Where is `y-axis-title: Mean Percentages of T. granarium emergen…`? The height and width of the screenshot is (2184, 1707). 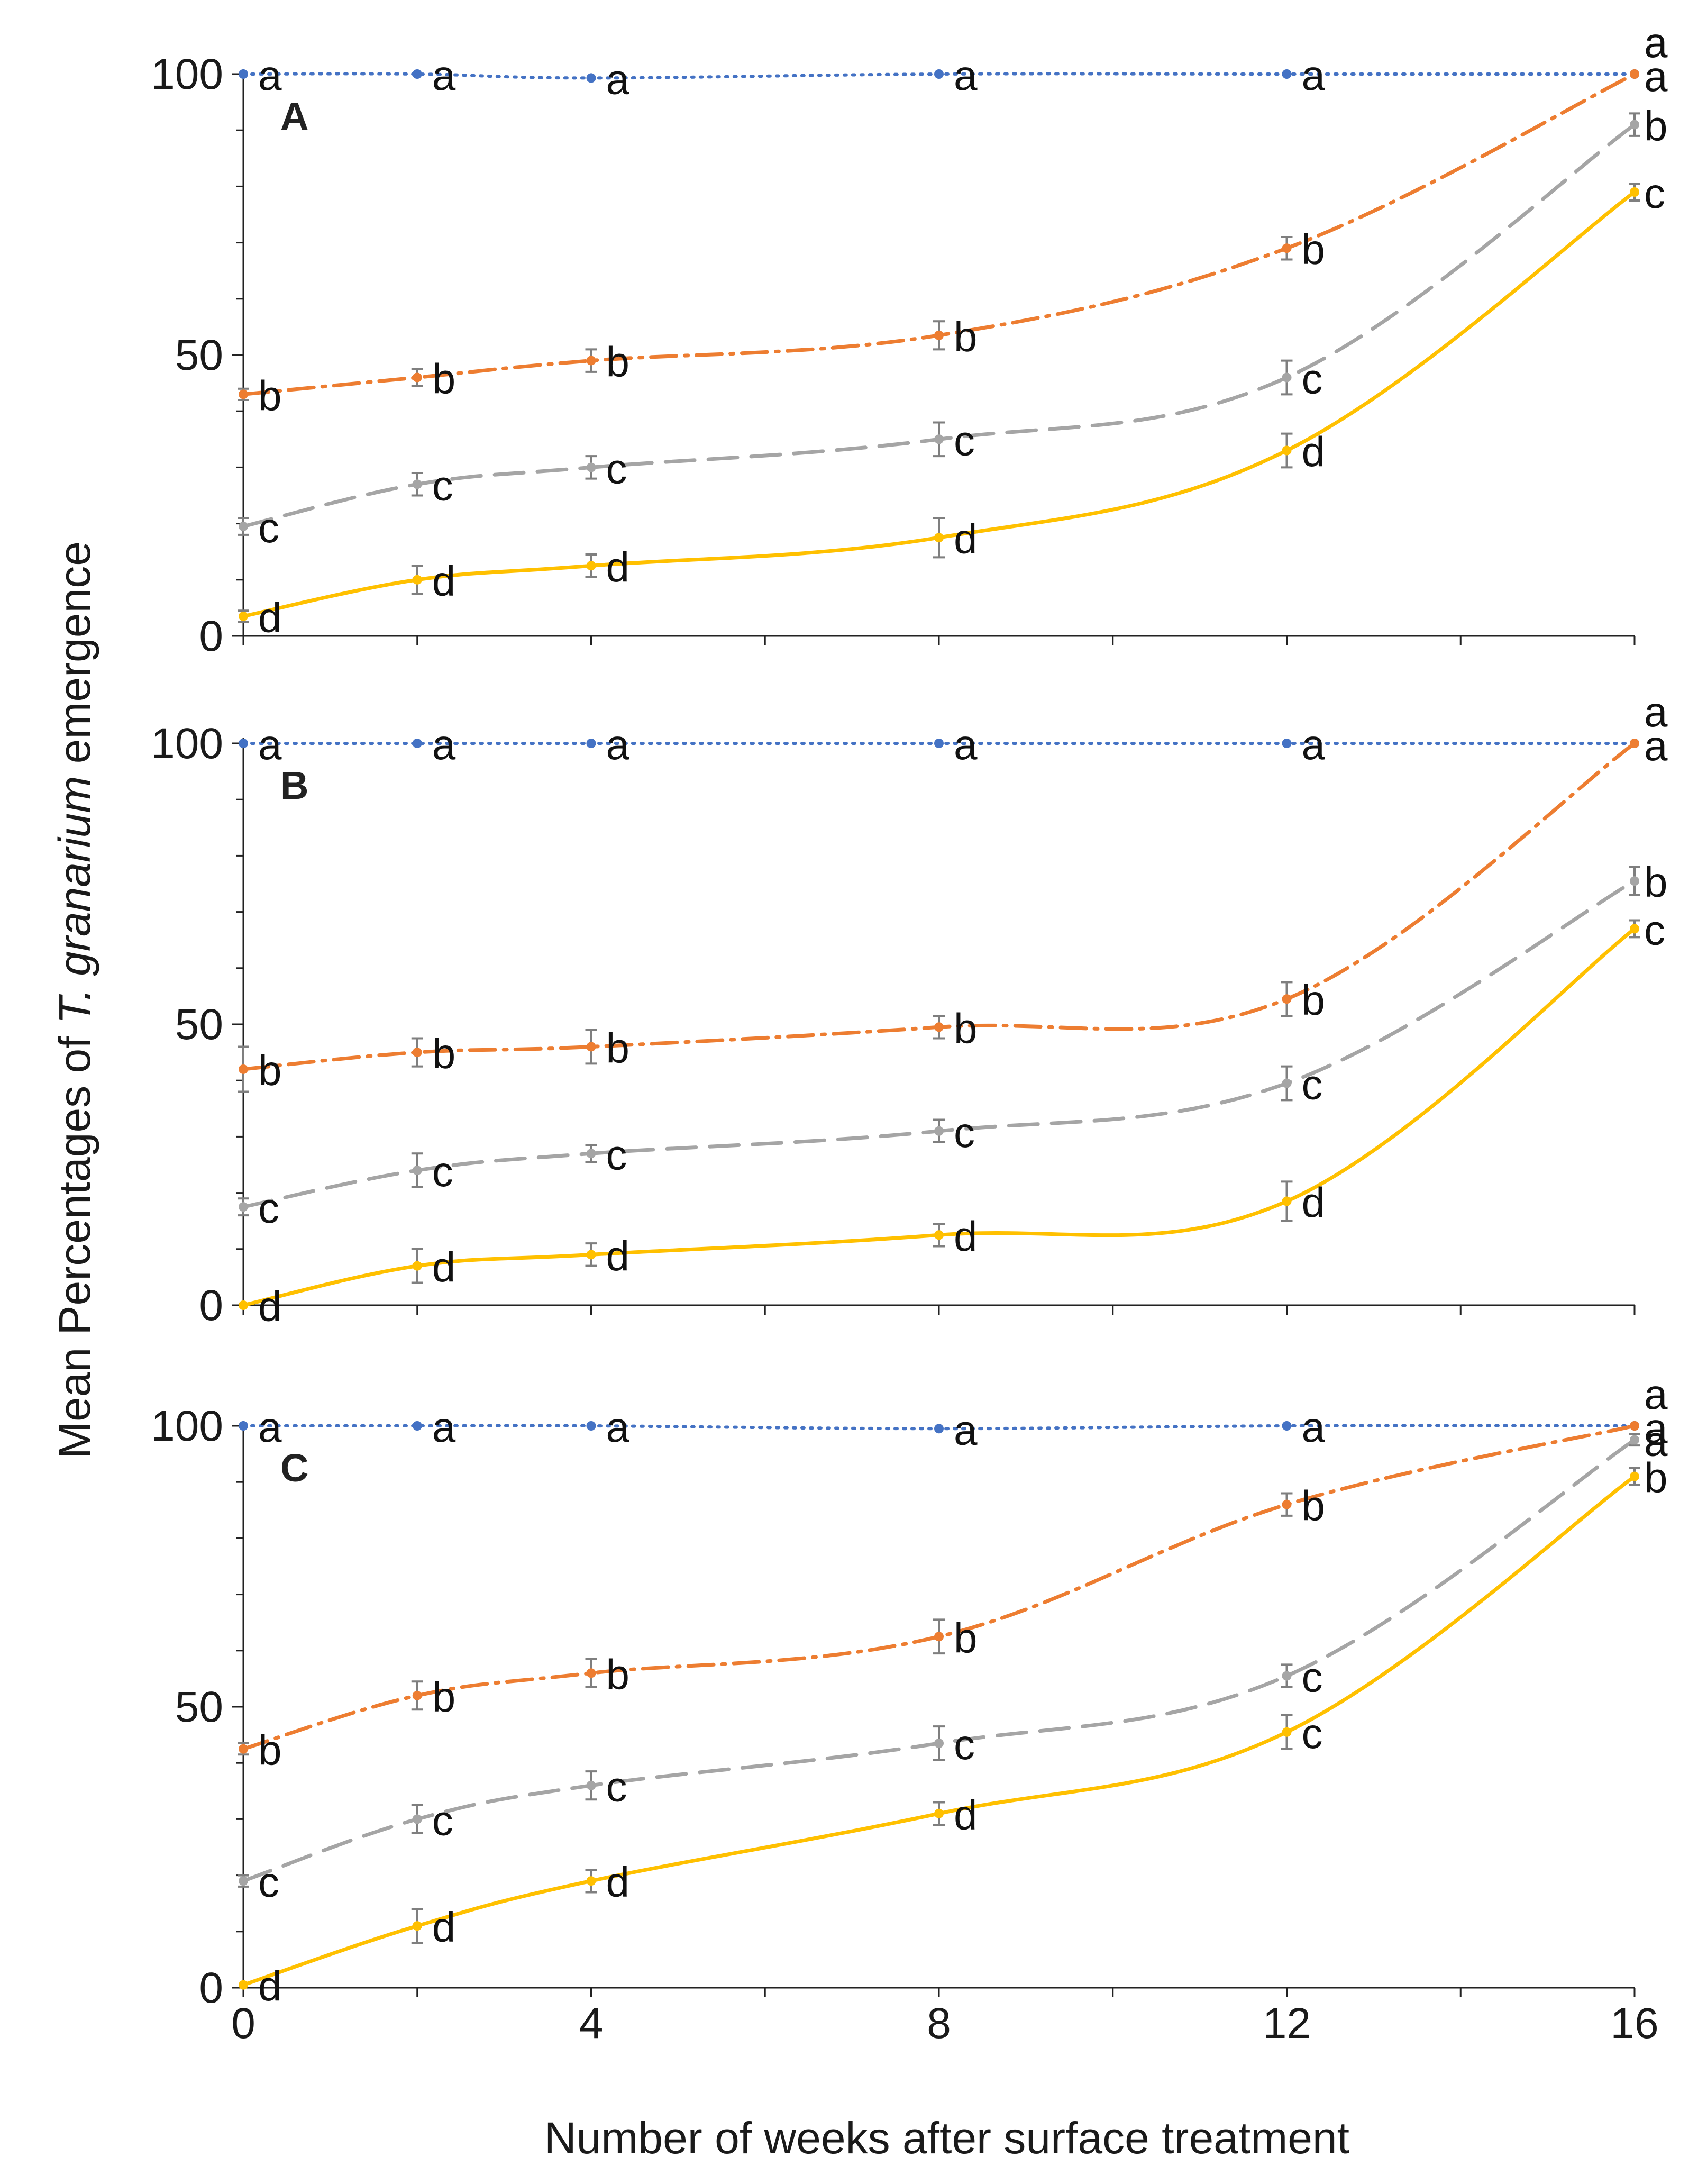
y-axis-title: Mean Percentages of T. granarium emergen… is located at coordinates (74, 1000).